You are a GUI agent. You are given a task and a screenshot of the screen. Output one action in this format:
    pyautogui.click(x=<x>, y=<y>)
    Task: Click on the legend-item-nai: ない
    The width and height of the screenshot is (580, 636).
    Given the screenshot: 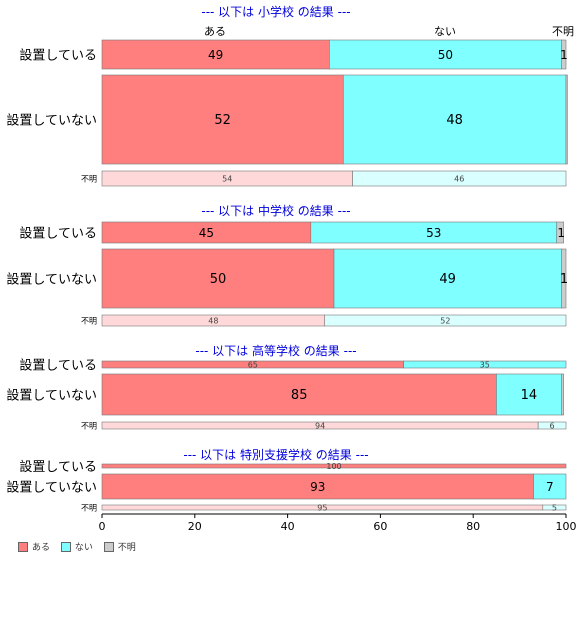 What is the action you would take?
    pyautogui.click(x=76, y=546)
    